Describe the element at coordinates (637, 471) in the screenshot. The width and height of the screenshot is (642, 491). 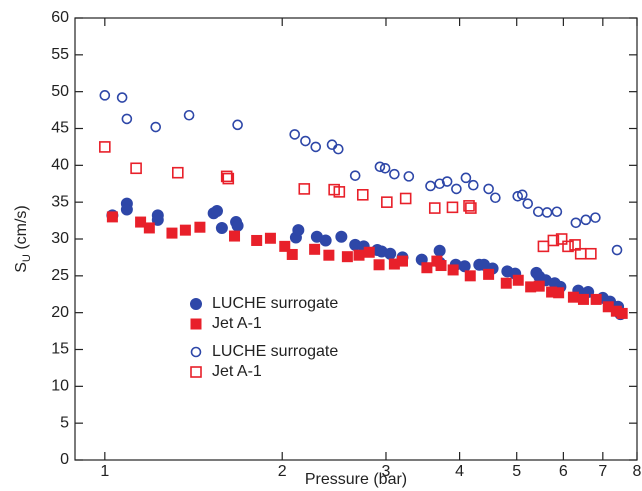
I see `x-tick-label: 8` at that location.